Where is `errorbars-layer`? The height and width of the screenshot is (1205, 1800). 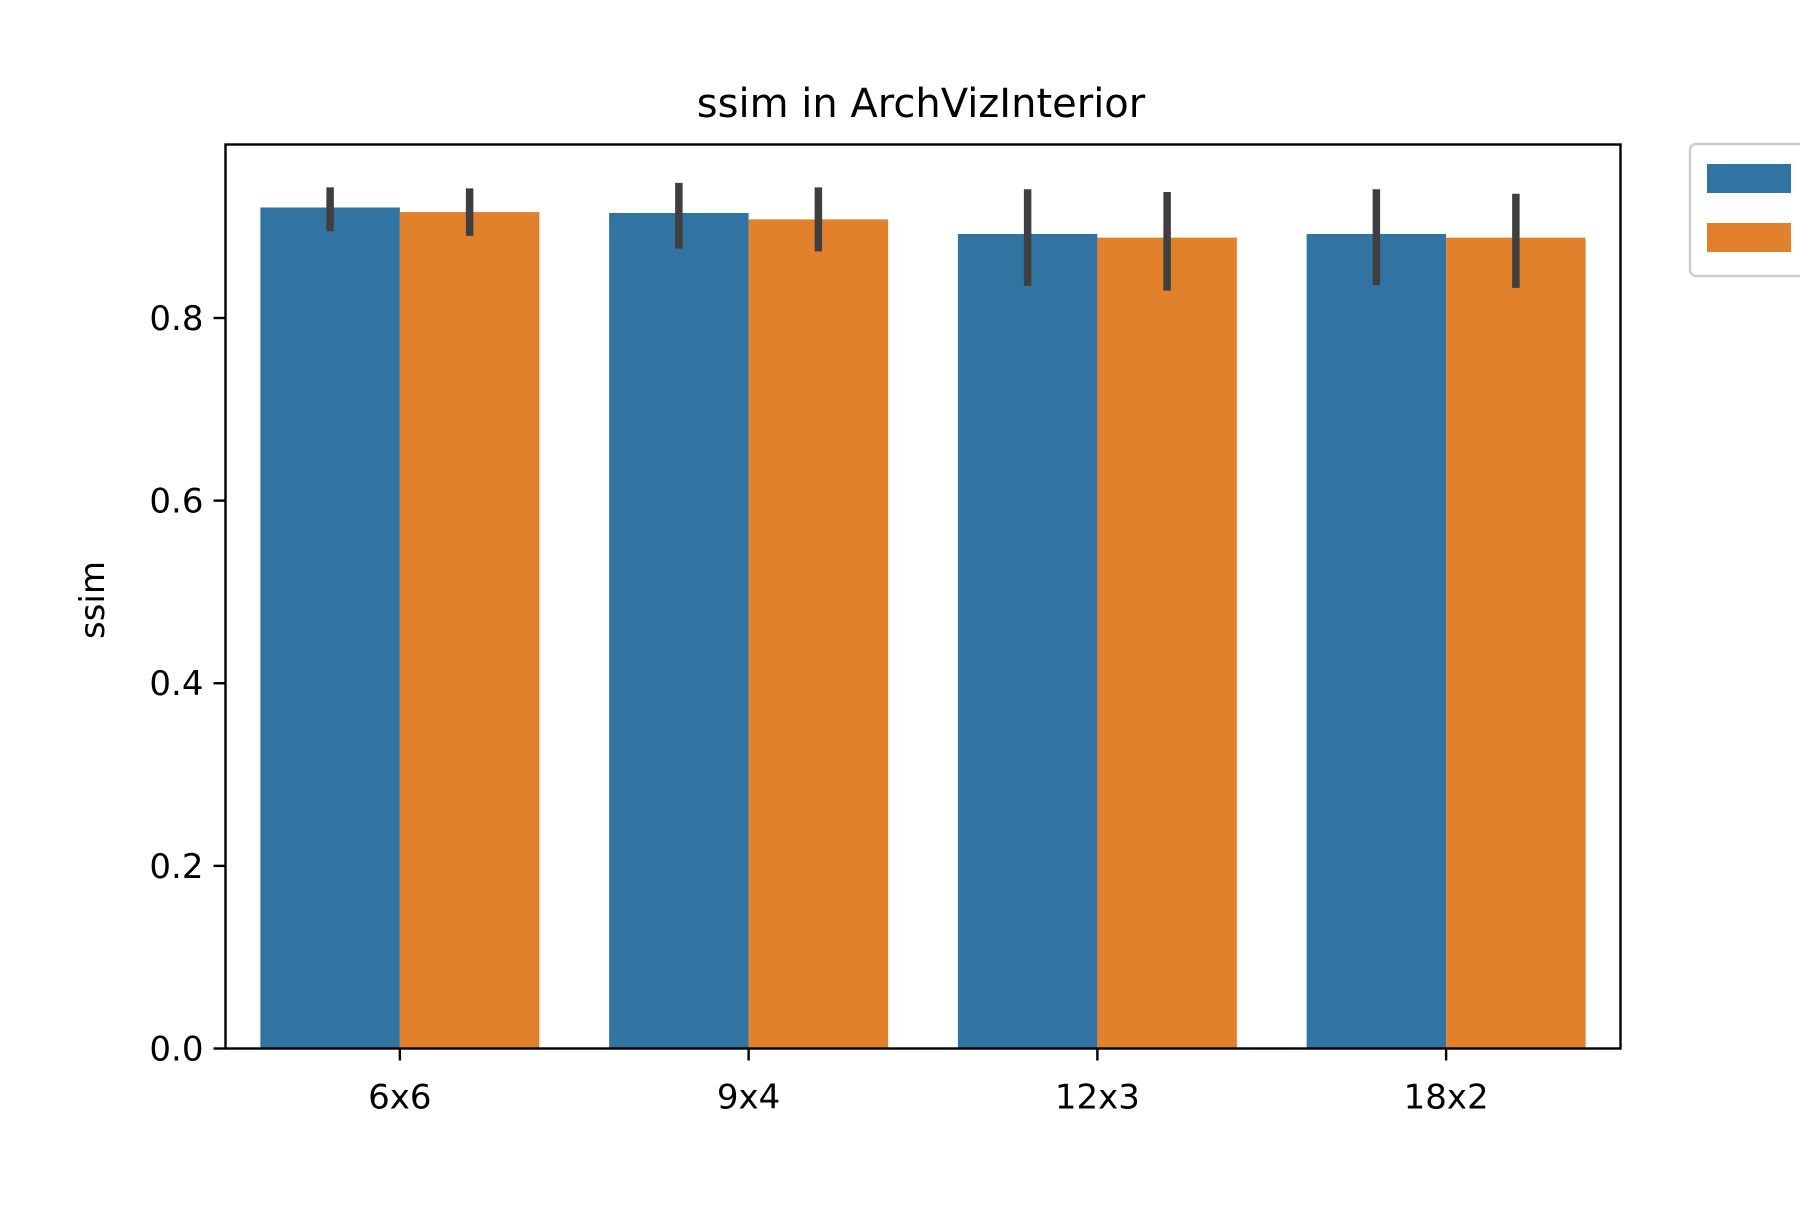 errorbars-layer is located at coordinates (923, 236).